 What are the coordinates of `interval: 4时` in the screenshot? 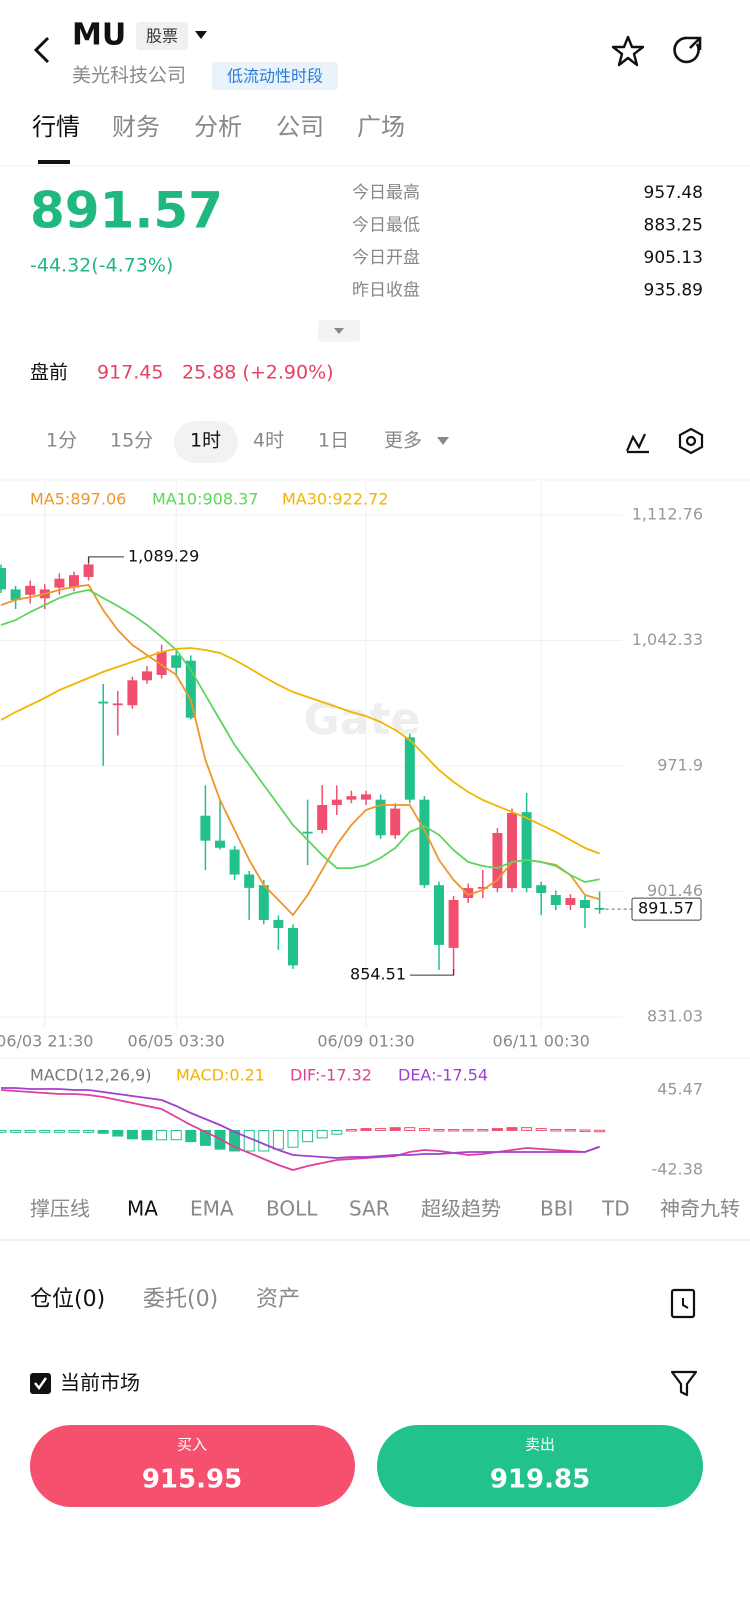 It's located at (268, 441).